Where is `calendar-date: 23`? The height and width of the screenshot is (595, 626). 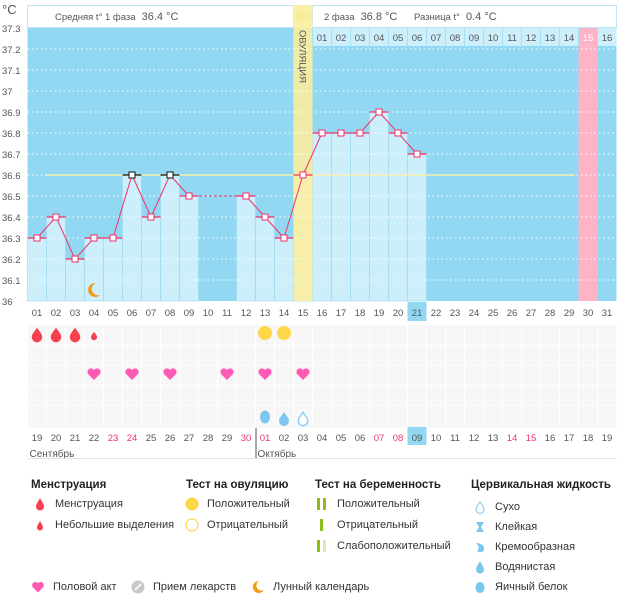
calendar-date: 23 is located at coordinates (113, 438).